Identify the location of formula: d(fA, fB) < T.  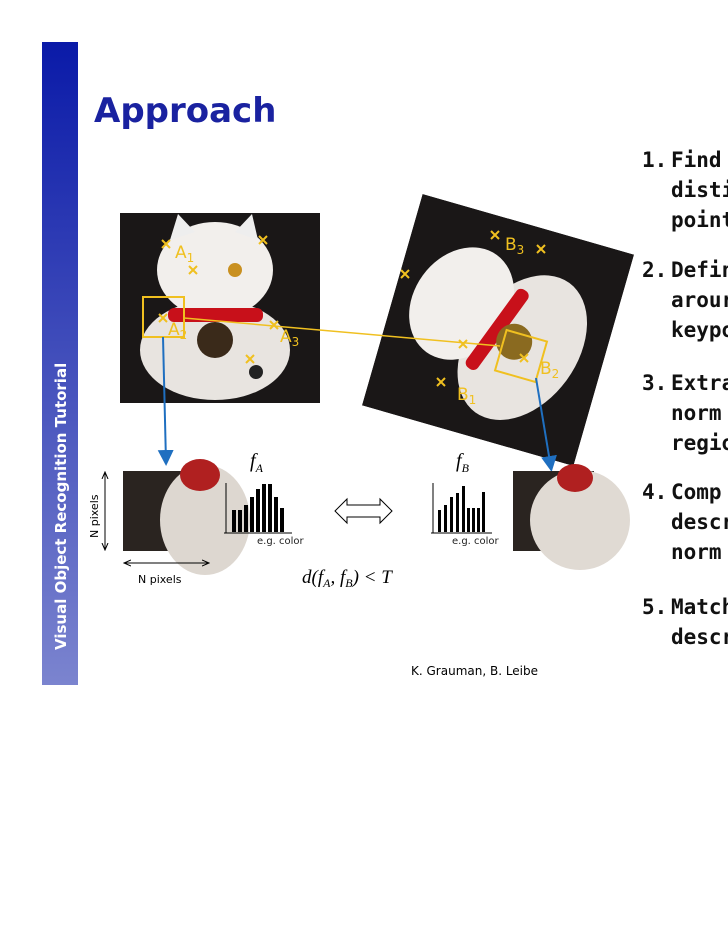
(347, 578).